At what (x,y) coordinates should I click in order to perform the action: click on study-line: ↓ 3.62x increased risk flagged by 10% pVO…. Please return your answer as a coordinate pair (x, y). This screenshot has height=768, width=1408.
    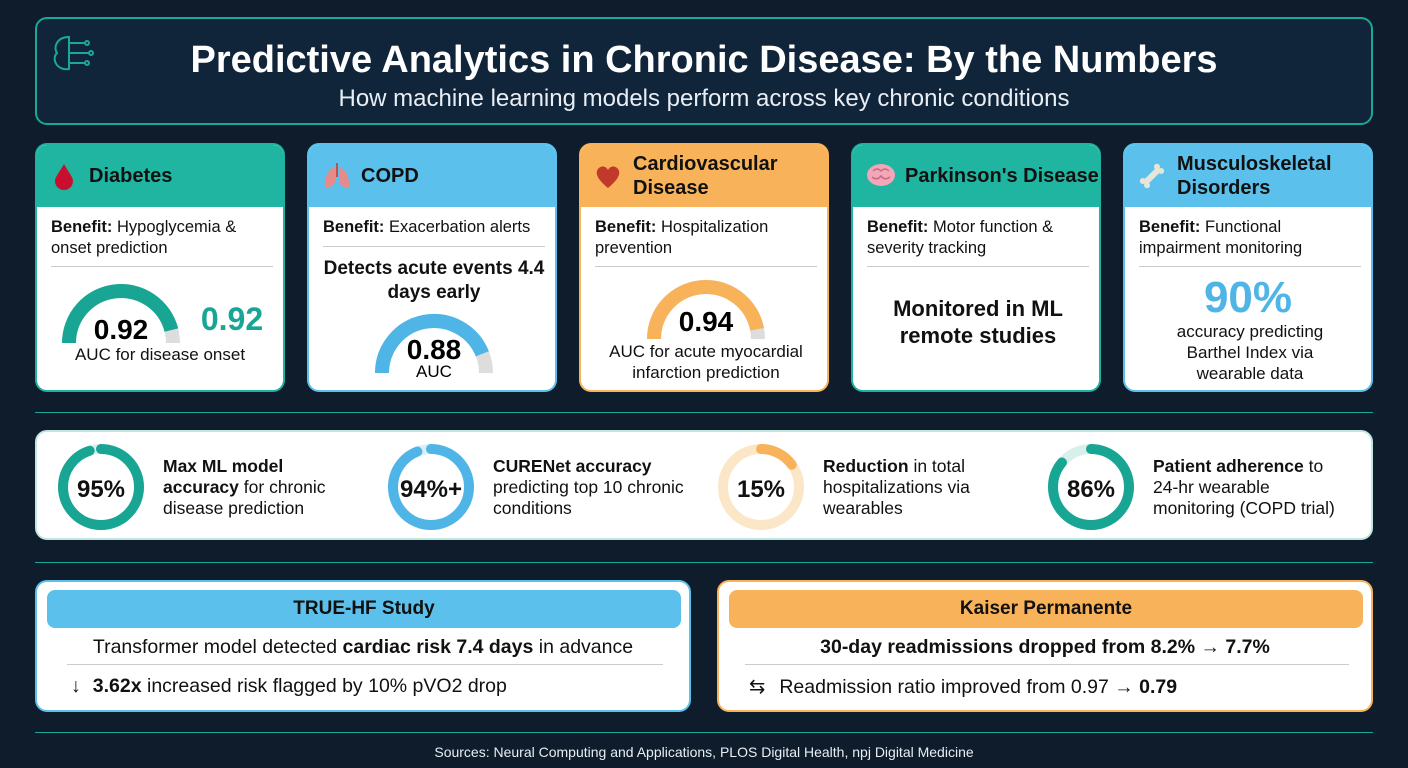
    Looking at the image, I should click on (289, 686).